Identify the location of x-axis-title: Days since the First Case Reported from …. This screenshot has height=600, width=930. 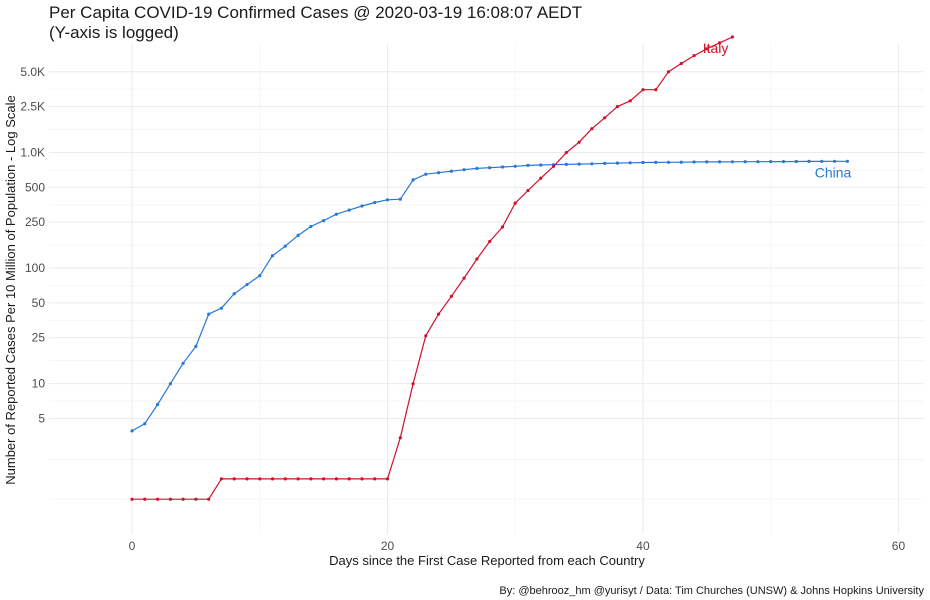
(487, 560).